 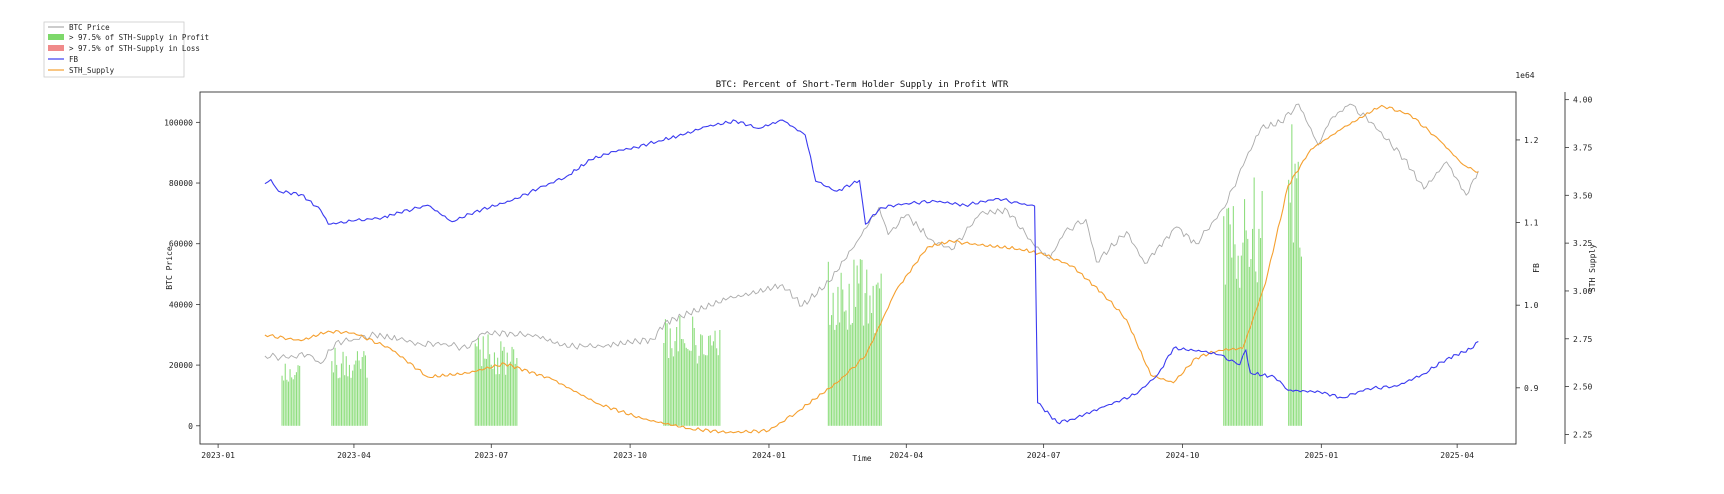 What do you see at coordinates (1582, 291) in the screenshot?
I see `y-right2-tick-label: 3.00` at bounding box center [1582, 291].